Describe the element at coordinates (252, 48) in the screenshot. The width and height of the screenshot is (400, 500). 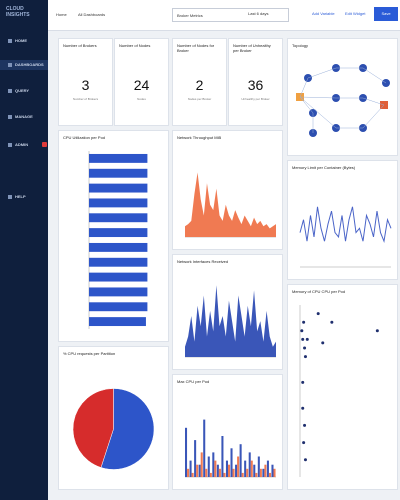
I see `kpi-title: Number of Unhealthy per Broker` at that location.